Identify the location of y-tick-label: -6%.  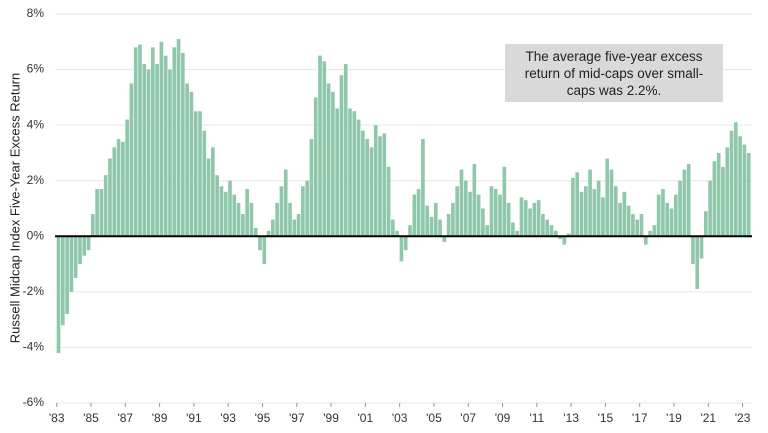
(34, 402).